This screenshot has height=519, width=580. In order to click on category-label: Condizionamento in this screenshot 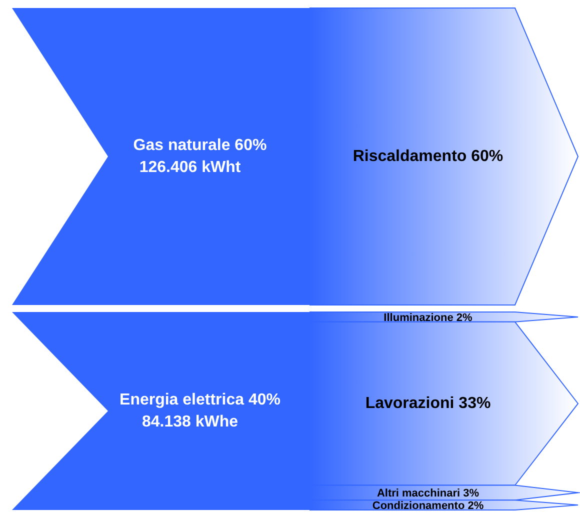, I will do `click(418, 506)`.